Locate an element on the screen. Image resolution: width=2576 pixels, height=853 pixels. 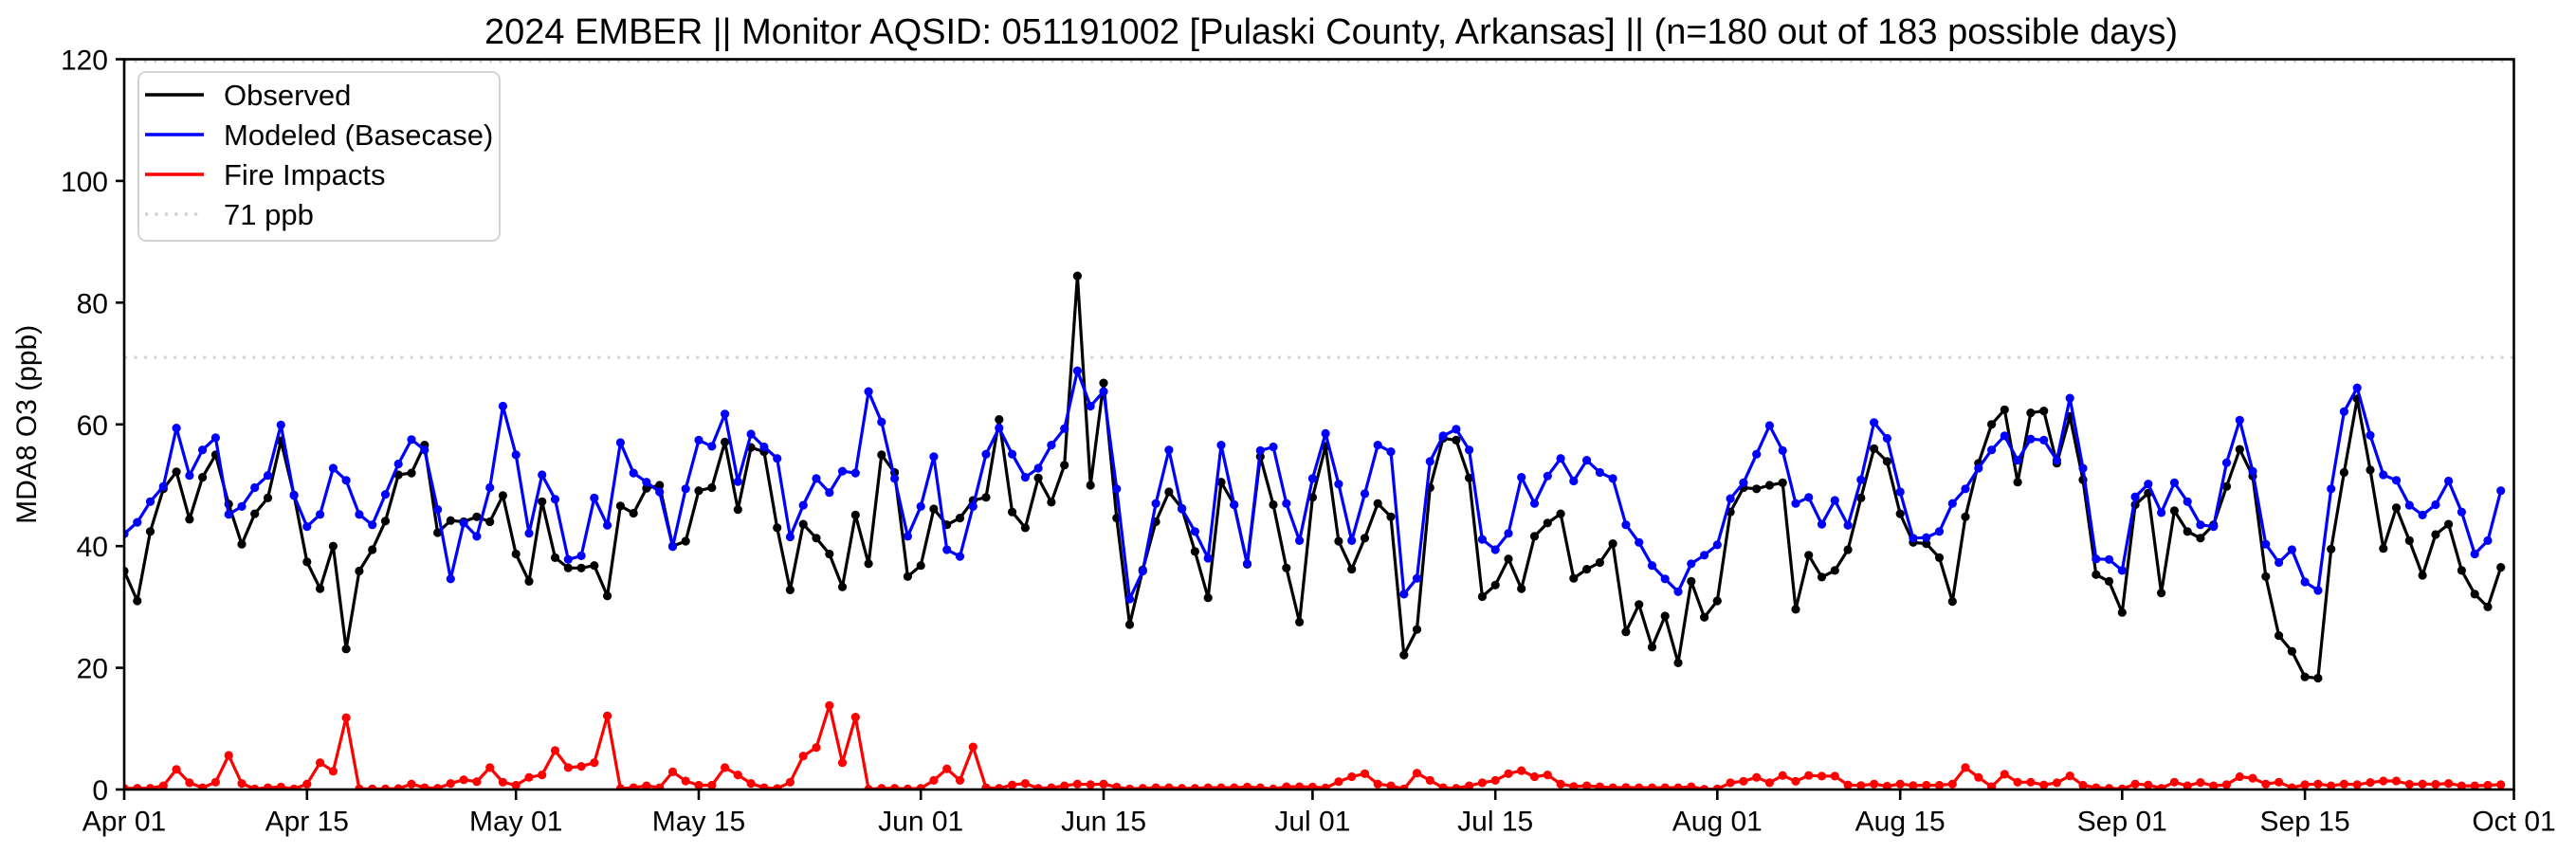
svg-text: 60 is located at coordinates (92, 426).